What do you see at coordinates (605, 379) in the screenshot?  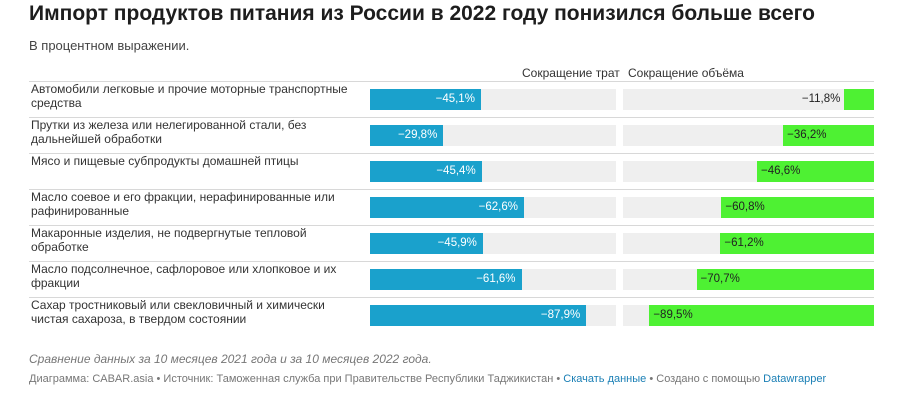 I see `download-data-link: Скачать данные` at bounding box center [605, 379].